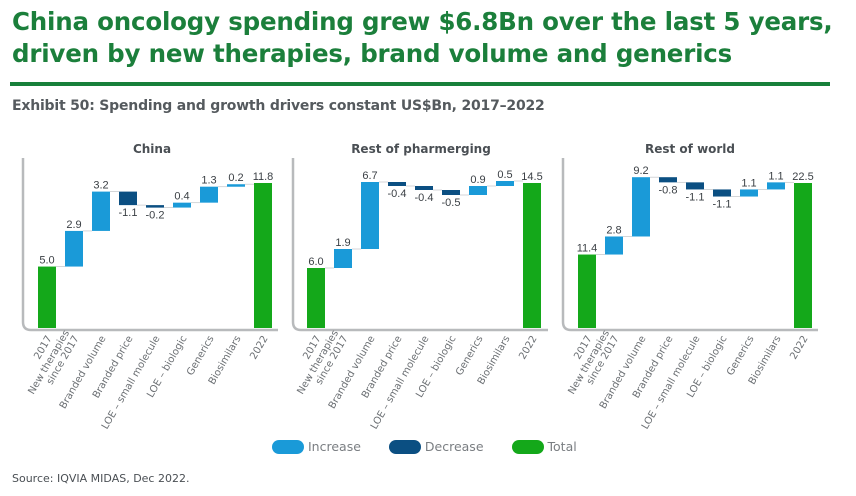  I want to click on data-label: -0.2, so click(155, 216).